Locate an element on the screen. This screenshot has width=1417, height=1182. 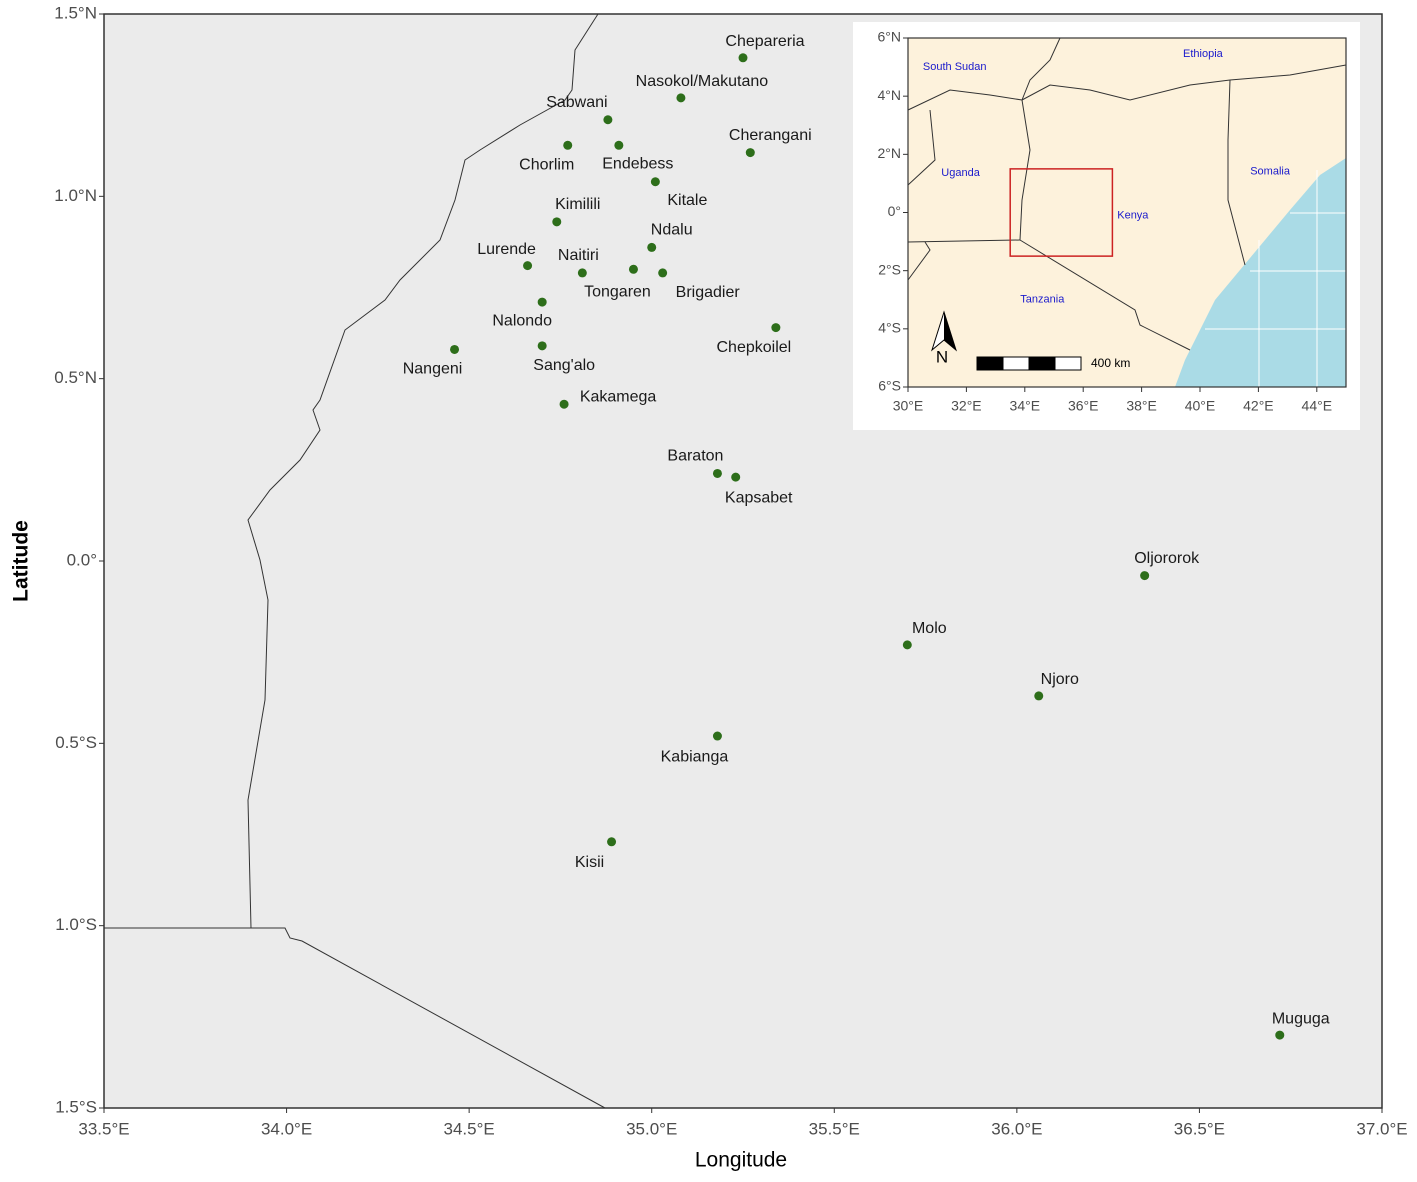
inset-borders is located at coordinates (1127, 194).